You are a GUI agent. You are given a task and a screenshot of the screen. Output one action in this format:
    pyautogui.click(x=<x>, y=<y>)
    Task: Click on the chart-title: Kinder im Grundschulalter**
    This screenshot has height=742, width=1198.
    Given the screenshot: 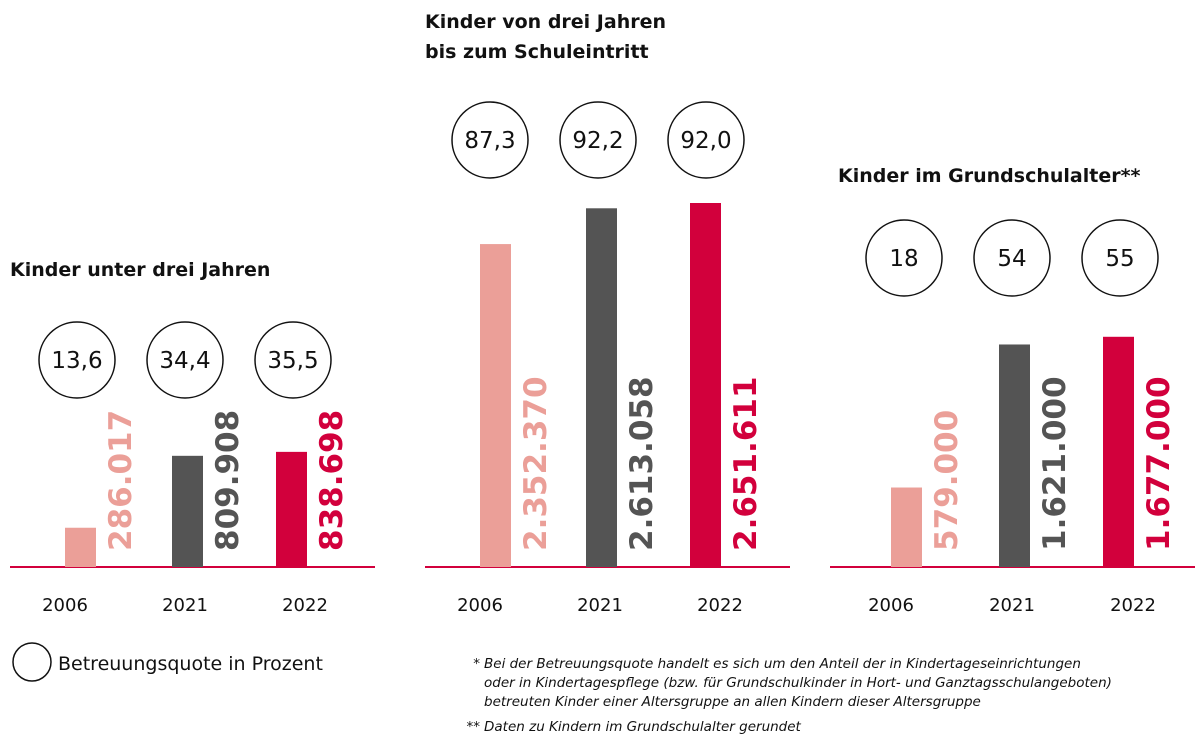 What is the action you would take?
    pyautogui.click(x=989, y=176)
    